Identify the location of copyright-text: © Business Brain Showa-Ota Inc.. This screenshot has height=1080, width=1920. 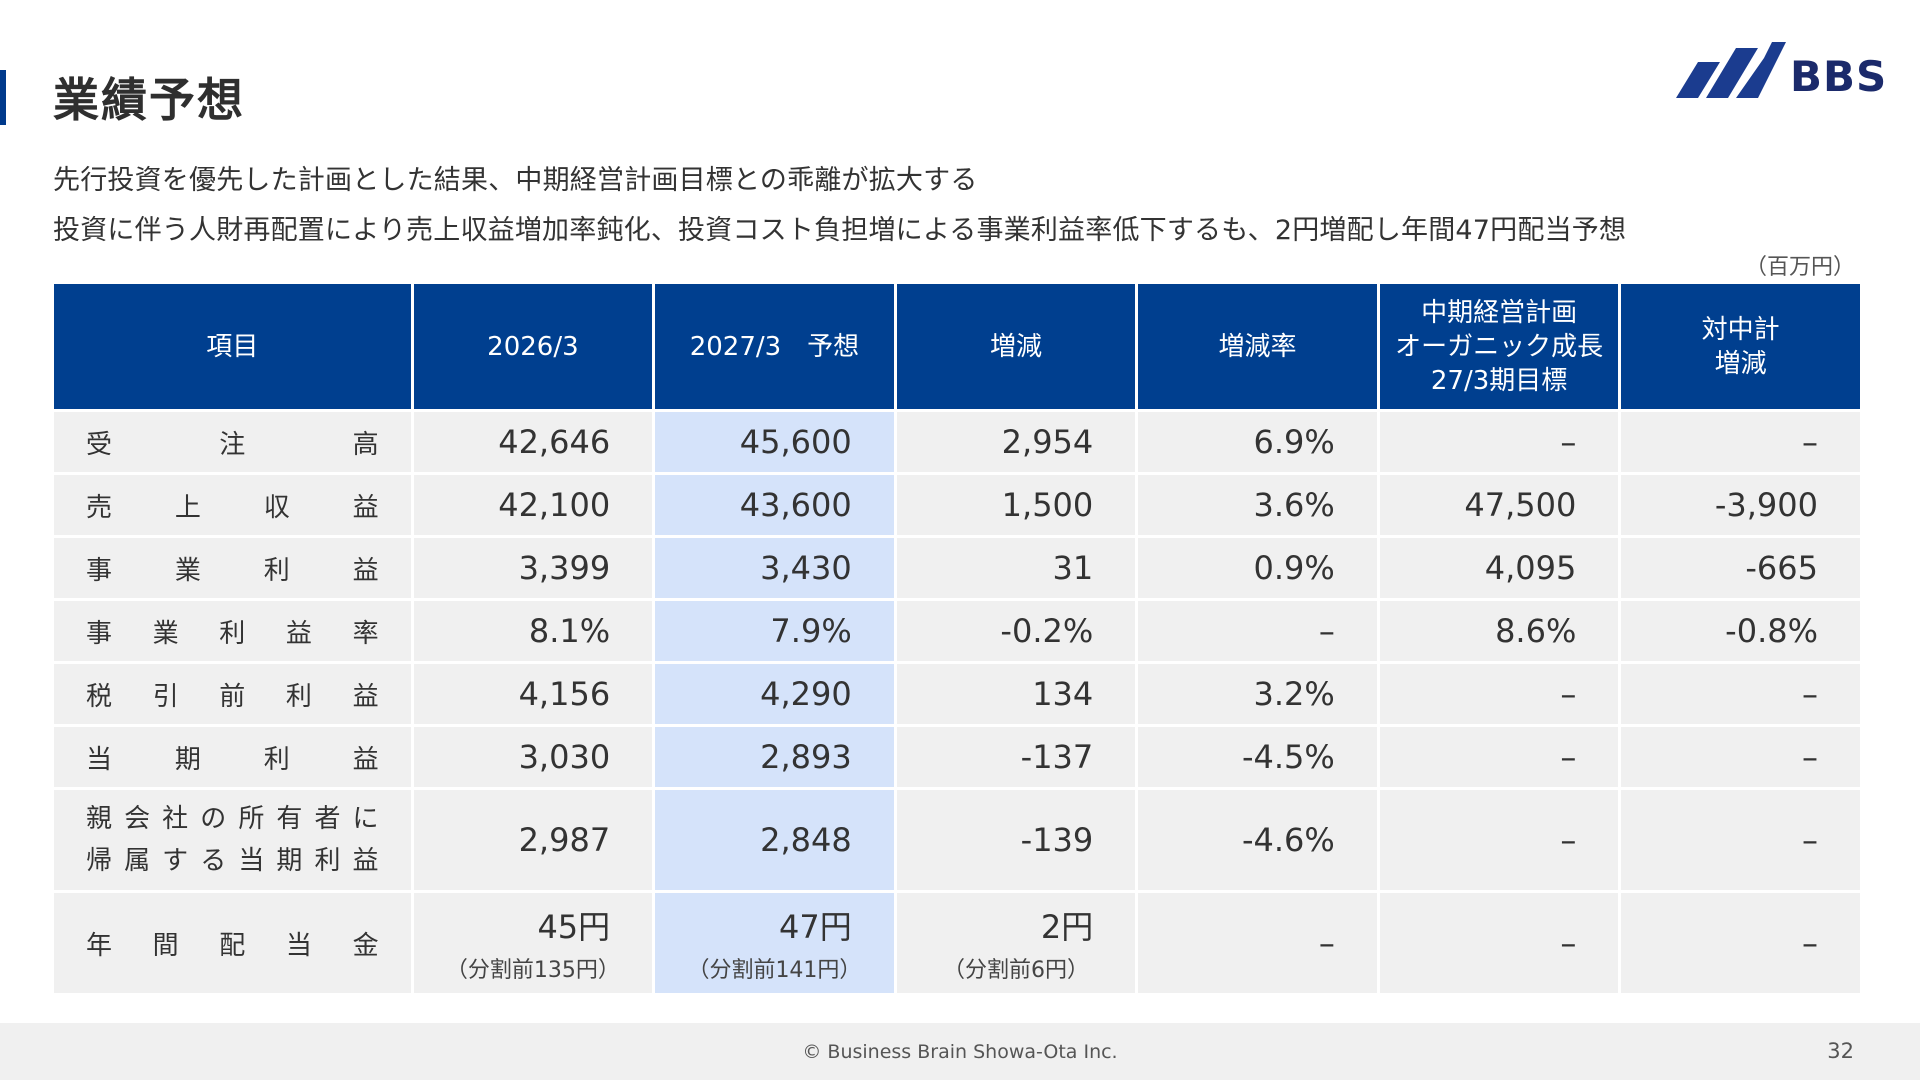
(960, 1052).